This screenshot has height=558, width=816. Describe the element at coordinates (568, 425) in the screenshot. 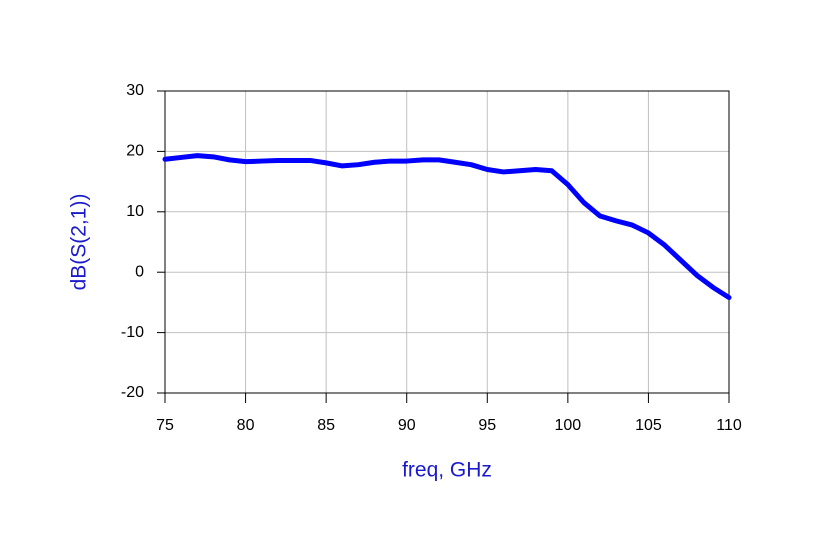

I see `x-tick-label: 100` at that location.